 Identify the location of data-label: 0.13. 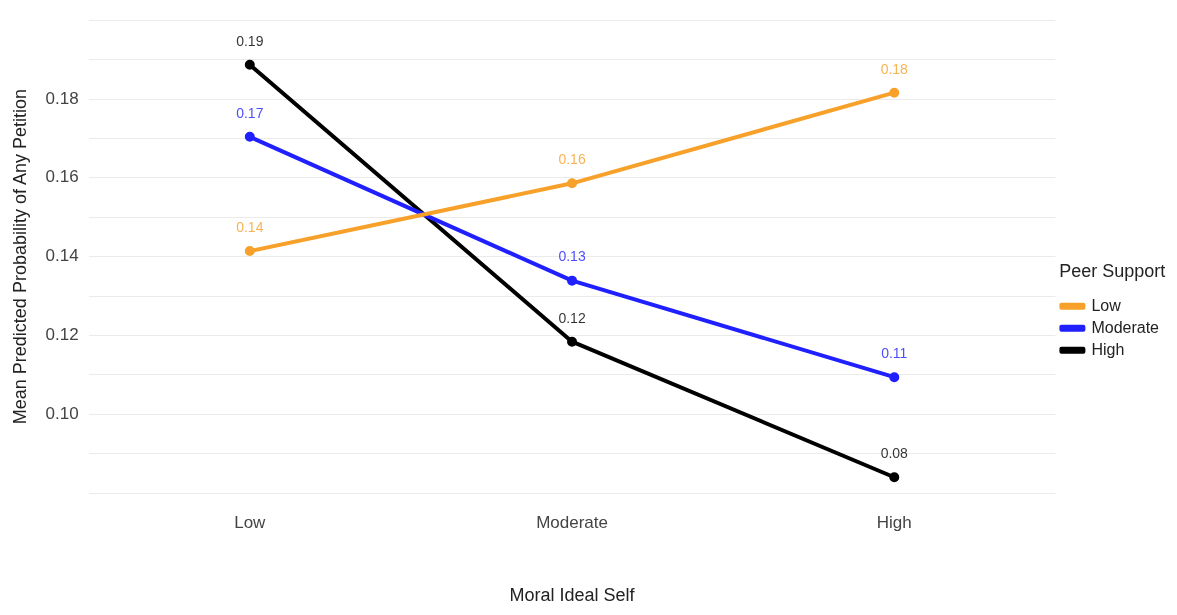
(572, 256).